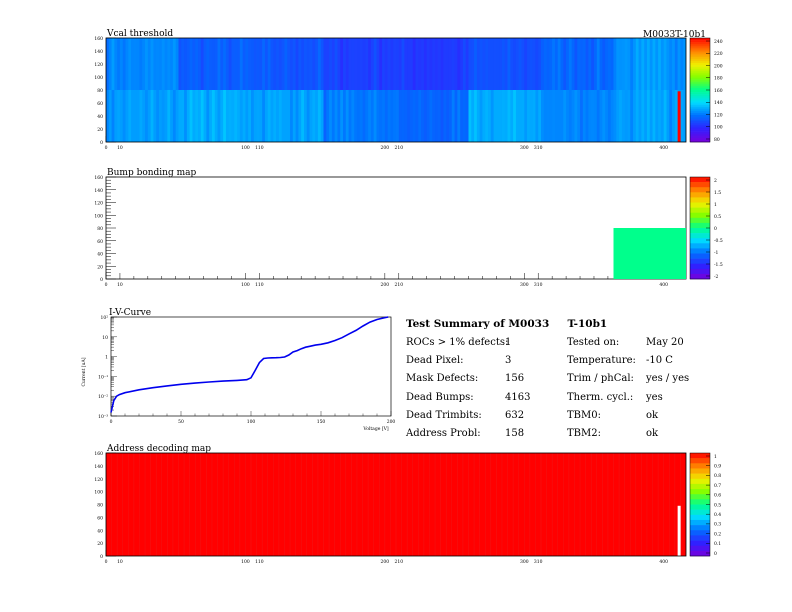 This screenshot has height=612, width=792. Describe the element at coordinates (103, 377) in the screenshot. I see `y-tick-label: 10⁻¹` at that location.